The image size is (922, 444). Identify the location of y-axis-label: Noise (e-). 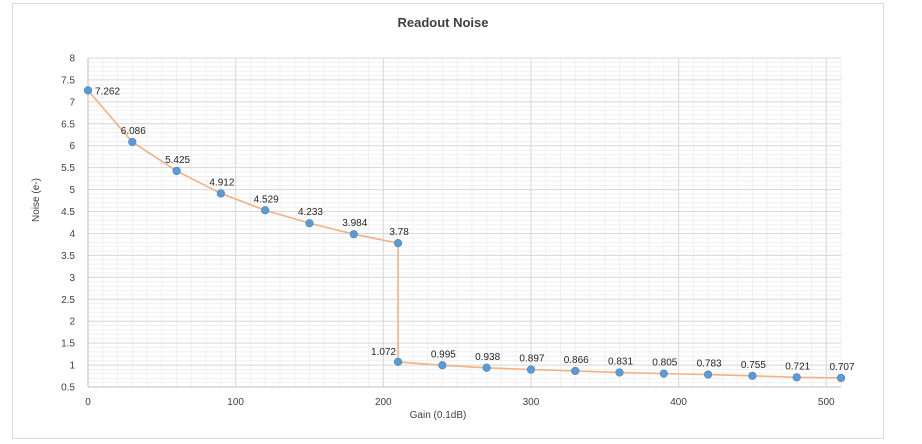
(36, 200).